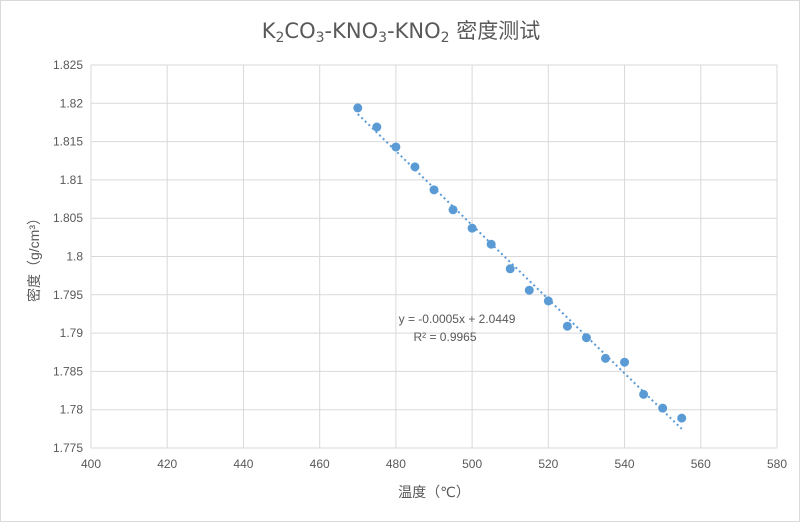 The height and width of the screenshot is (523, 800). What do you see at coordinates (472, 464) in the screenshot?
I see `x-tick-label: 500` at bounding box center [472, 464].